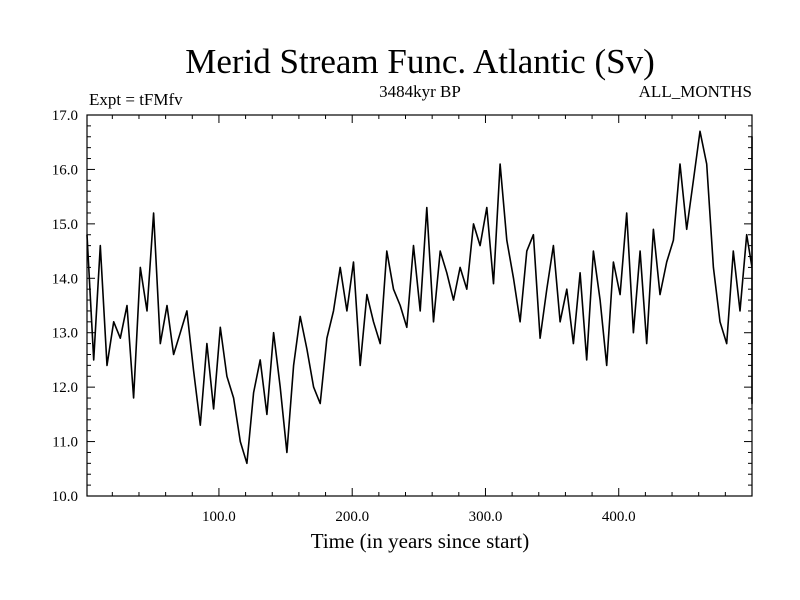  What do you see at coordinates (65, 334) in the screenshot?
I see `y-tick-label: 13.0` at bounding box center [65, 334].